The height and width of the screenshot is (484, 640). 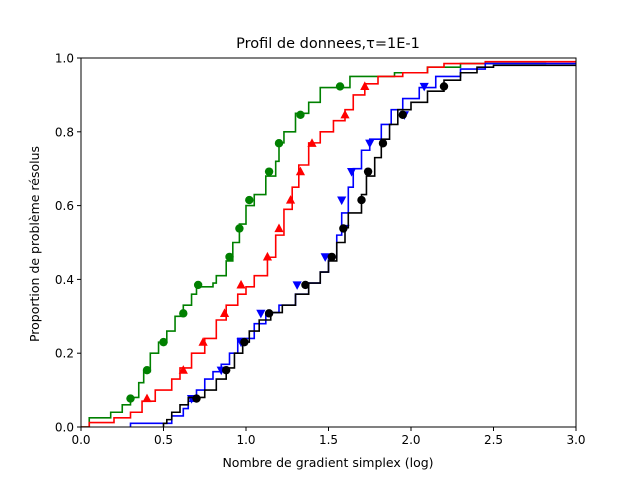 What do you see at coordinates (163, 440) in the screenshot?
I see `x-tick-label-2: 0.5` at bounding box center [163, 440].